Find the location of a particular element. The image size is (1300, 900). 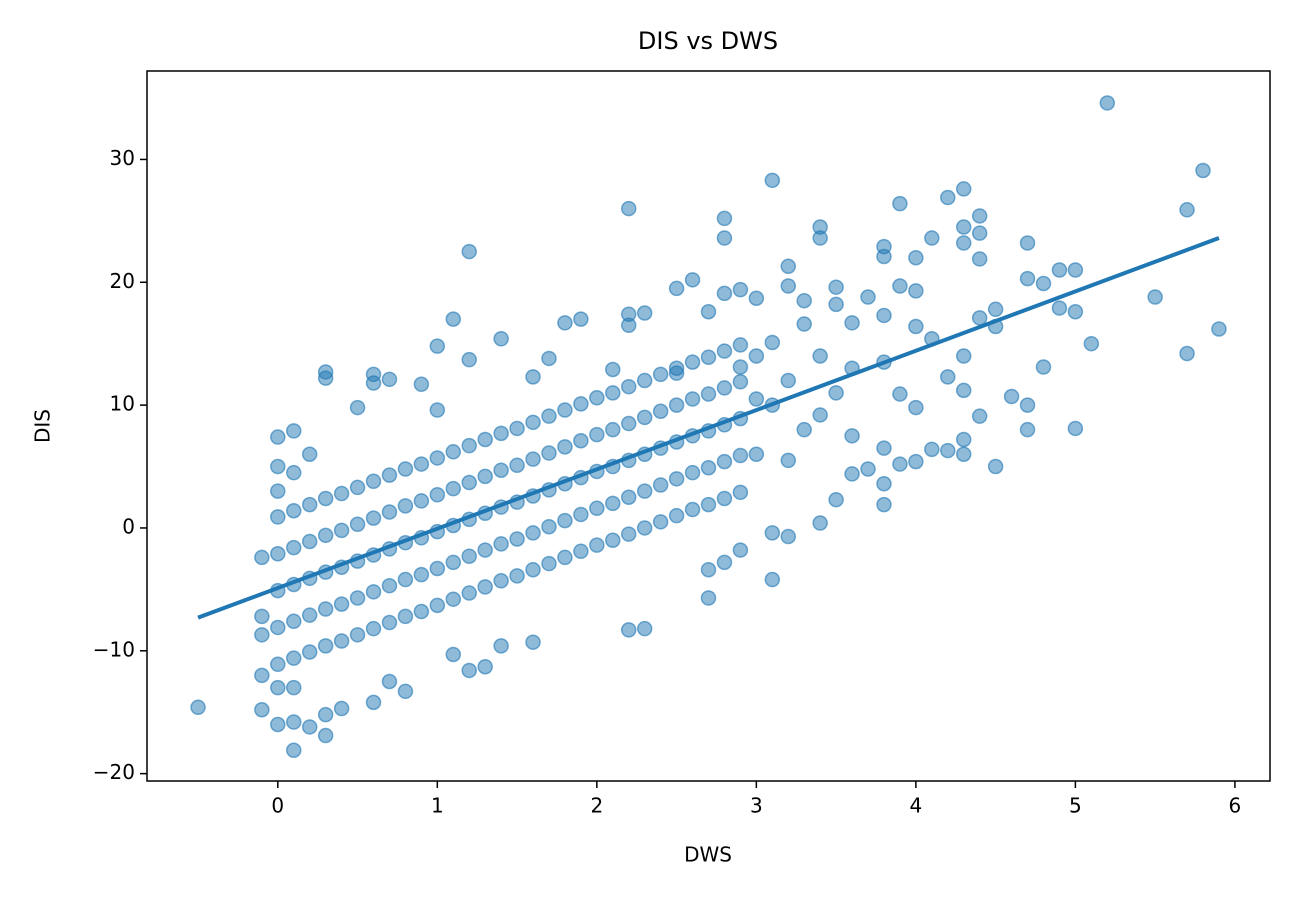

x-axis-label: DWS is located at coordinates (708, 855).